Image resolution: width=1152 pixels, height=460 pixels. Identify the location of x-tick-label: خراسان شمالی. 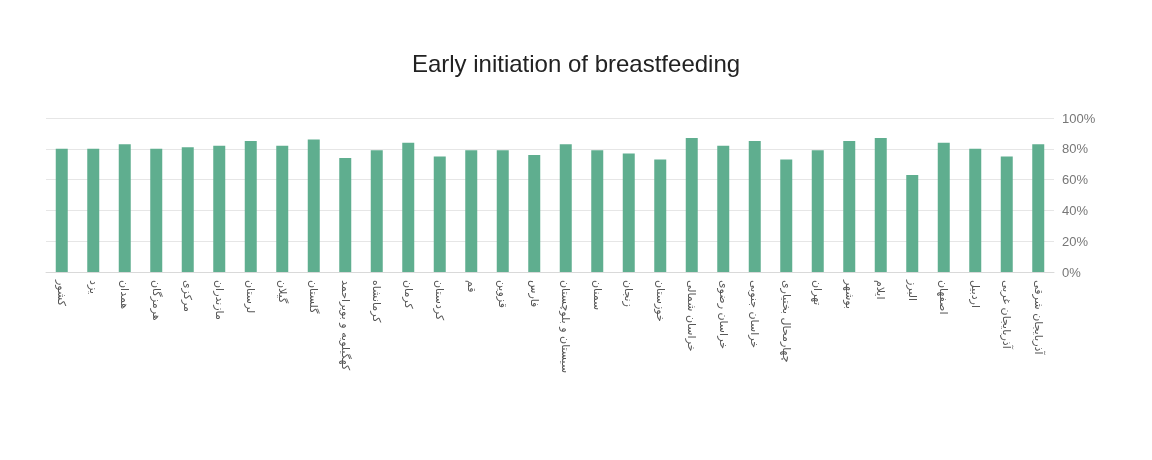
(692, 316).